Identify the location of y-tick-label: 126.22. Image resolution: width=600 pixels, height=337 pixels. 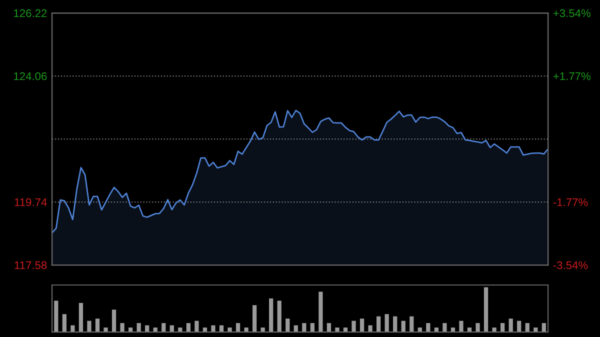
(30, 13).